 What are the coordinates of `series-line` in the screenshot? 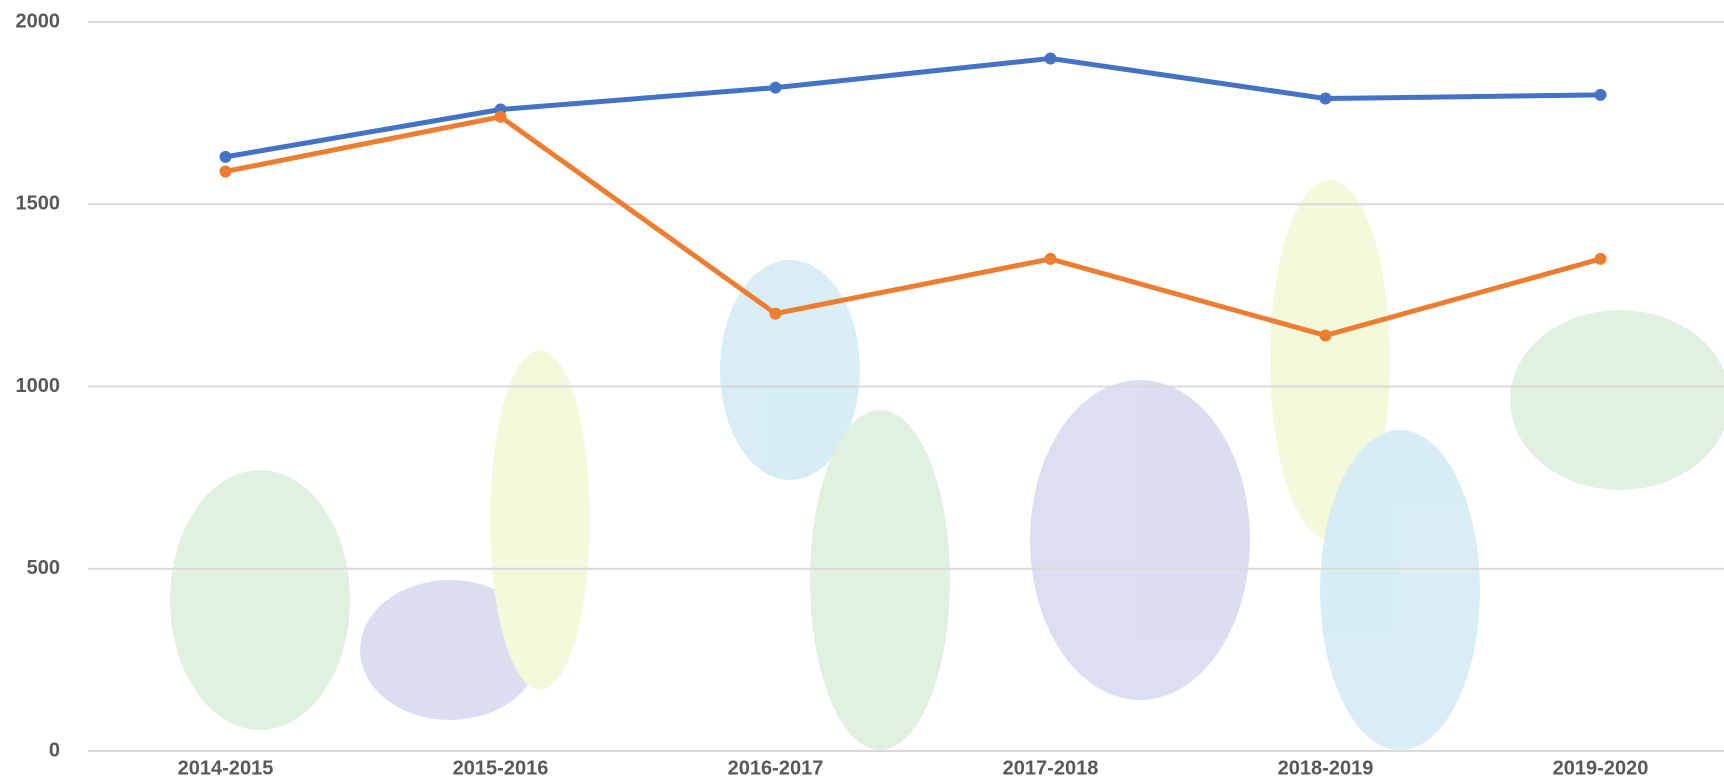 It's located at (913, 107).